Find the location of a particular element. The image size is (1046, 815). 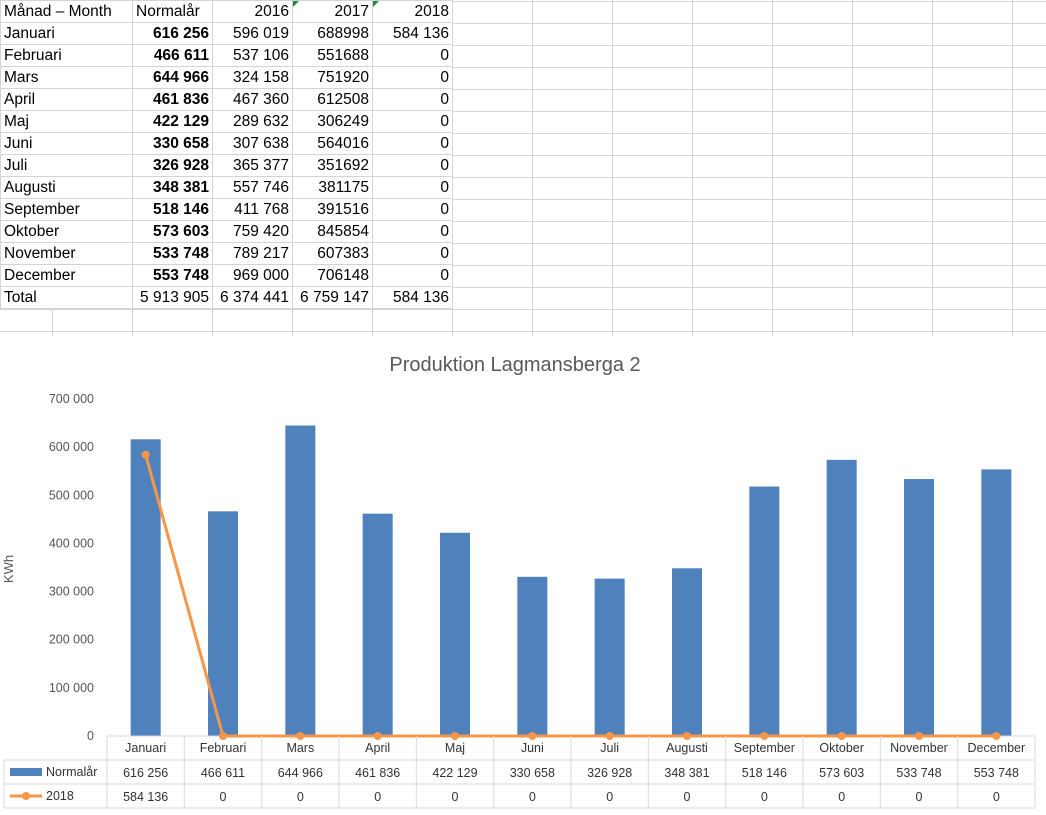

point-2018-november is located at coordinates (919, 736).